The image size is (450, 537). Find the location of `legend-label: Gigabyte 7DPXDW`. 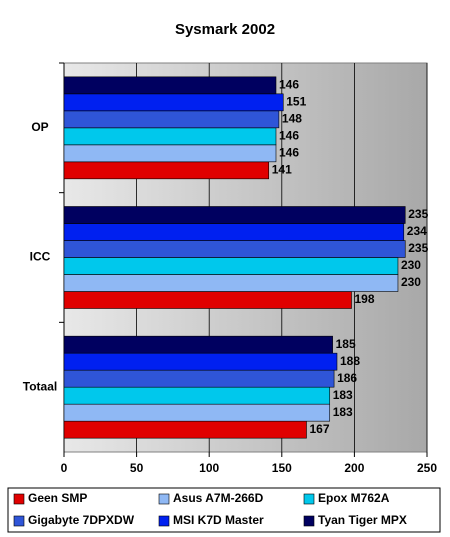

legend-label: Gigabyte 7DPXDW is located at coordinates (81, 520).